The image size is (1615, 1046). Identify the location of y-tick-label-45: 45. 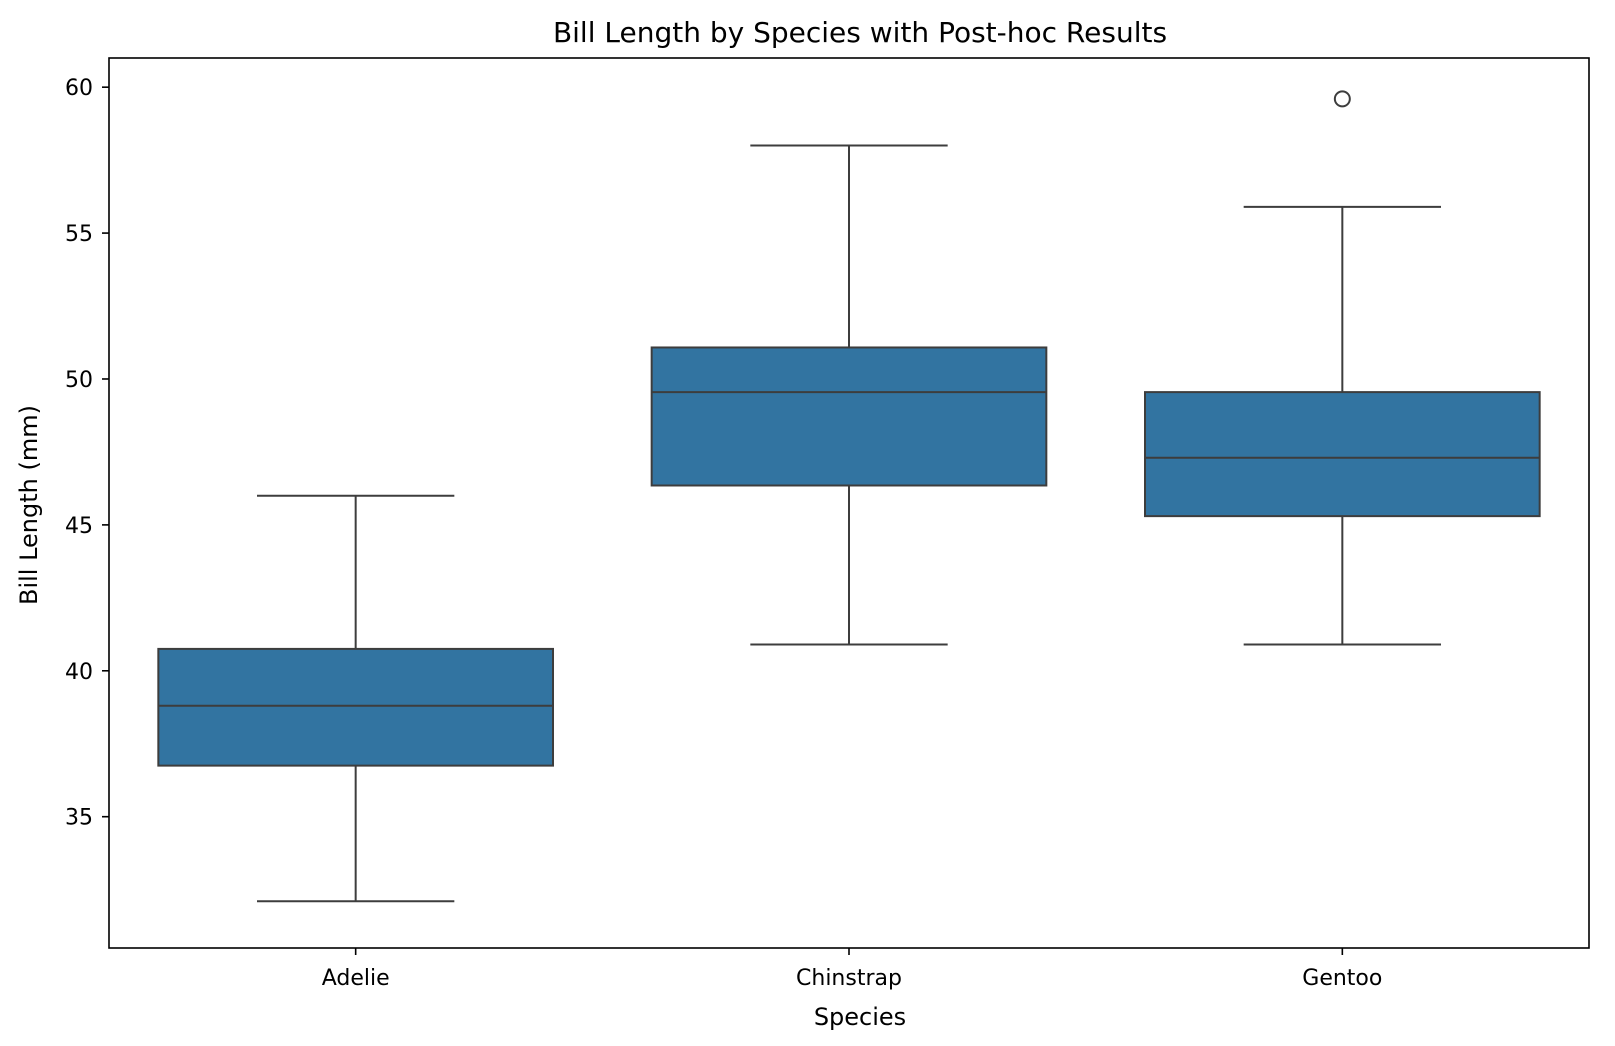
(79, 526).